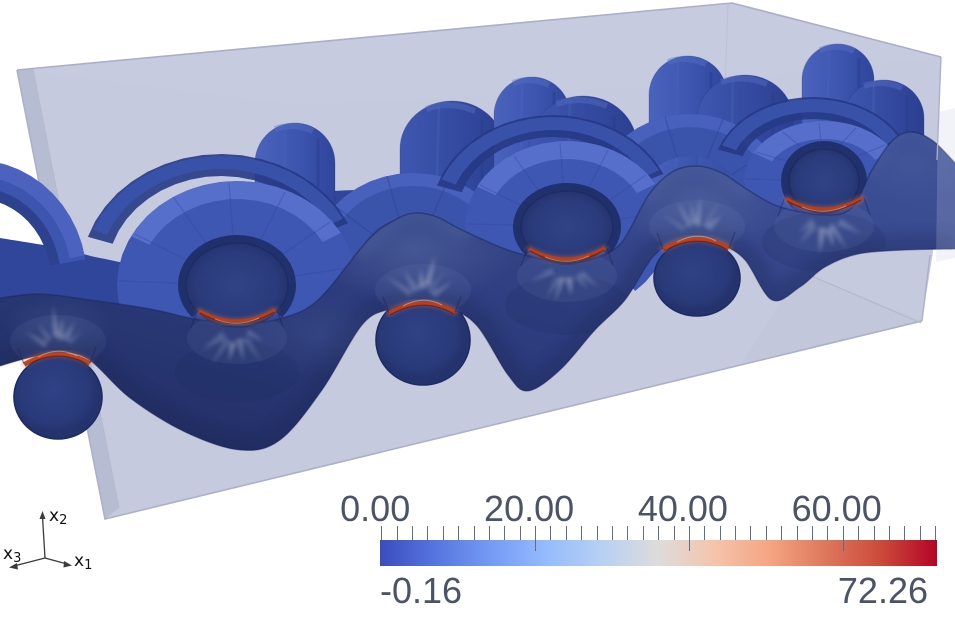 The image size is (955, 635). I want to click on axis-label-x2: x2, so click(58, 517).